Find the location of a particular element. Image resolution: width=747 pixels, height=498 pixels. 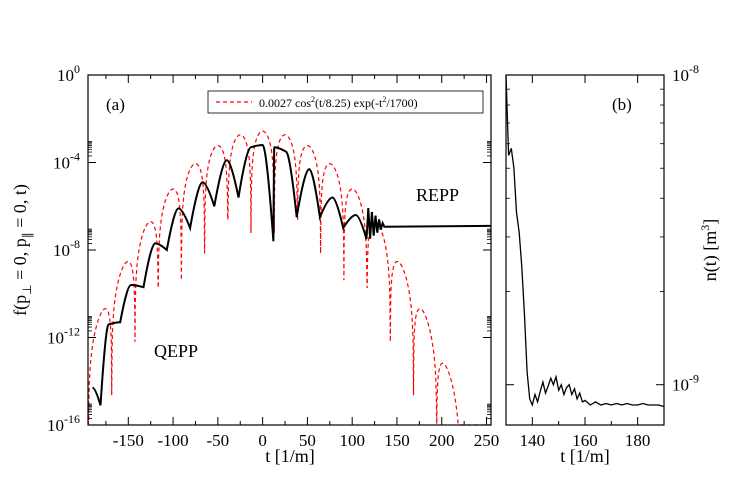

x-tick-label: 140 is located at coordinates (533, 440).